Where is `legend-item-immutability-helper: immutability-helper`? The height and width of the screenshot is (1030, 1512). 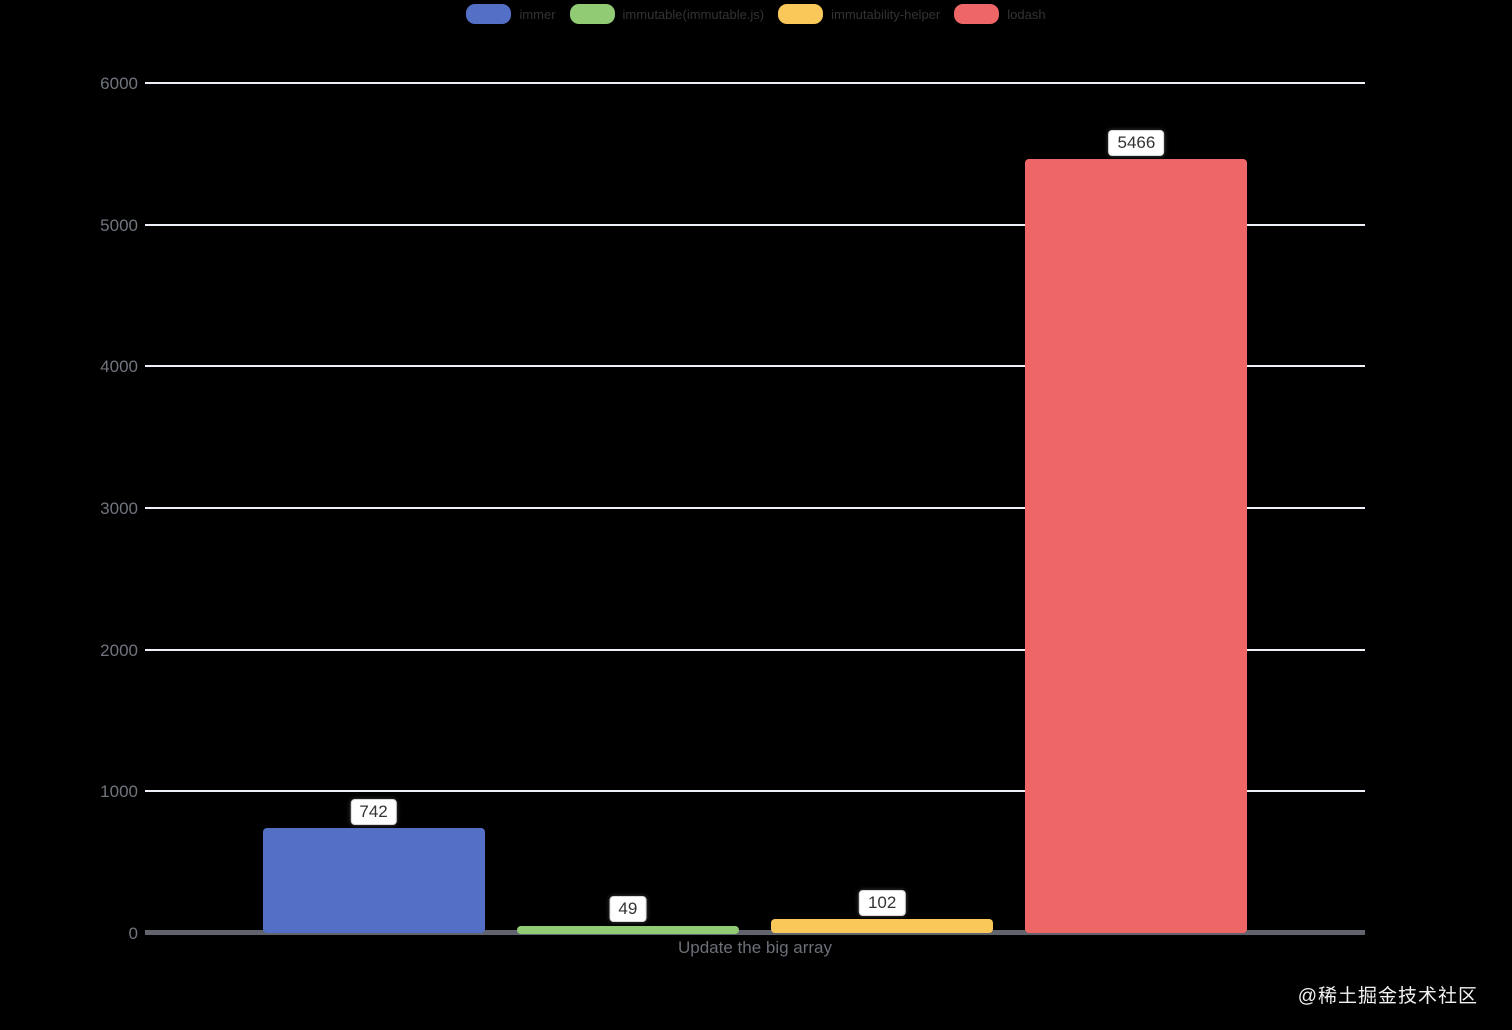
legend-item-immutability-helper: immutability-helper is located at coordinates (859, 14).